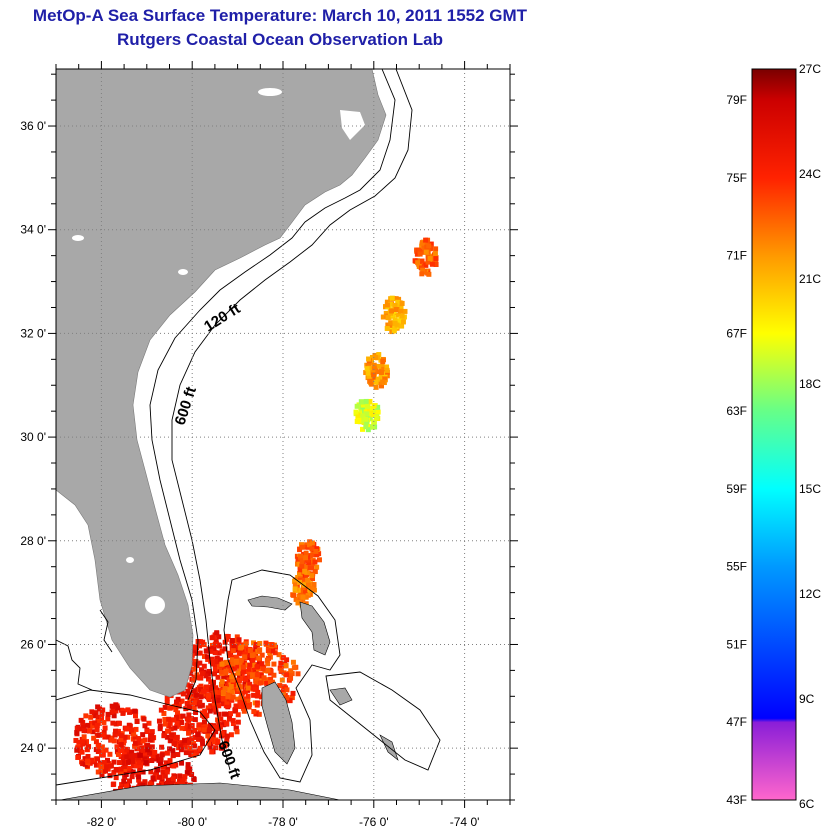 The image size is (825, 832). What do you see at coordinates (736, 411) in the screenshot?
I see `colorbar-f-label: 63F` at bounding box center [736, 411].